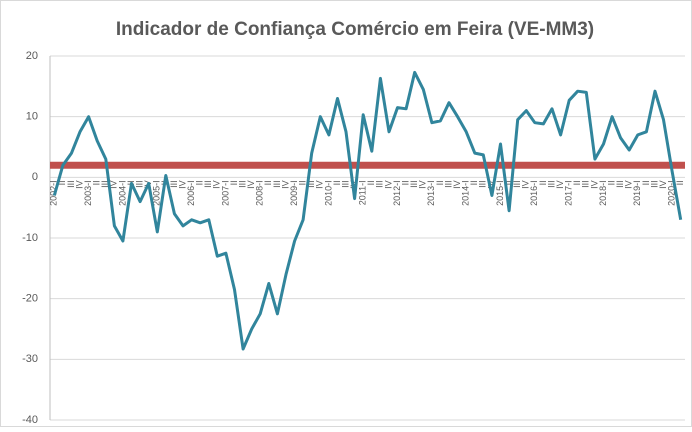 This screenshot has height=432, width=692. I want to click on y-tick-label: -10, so click(30, 238).